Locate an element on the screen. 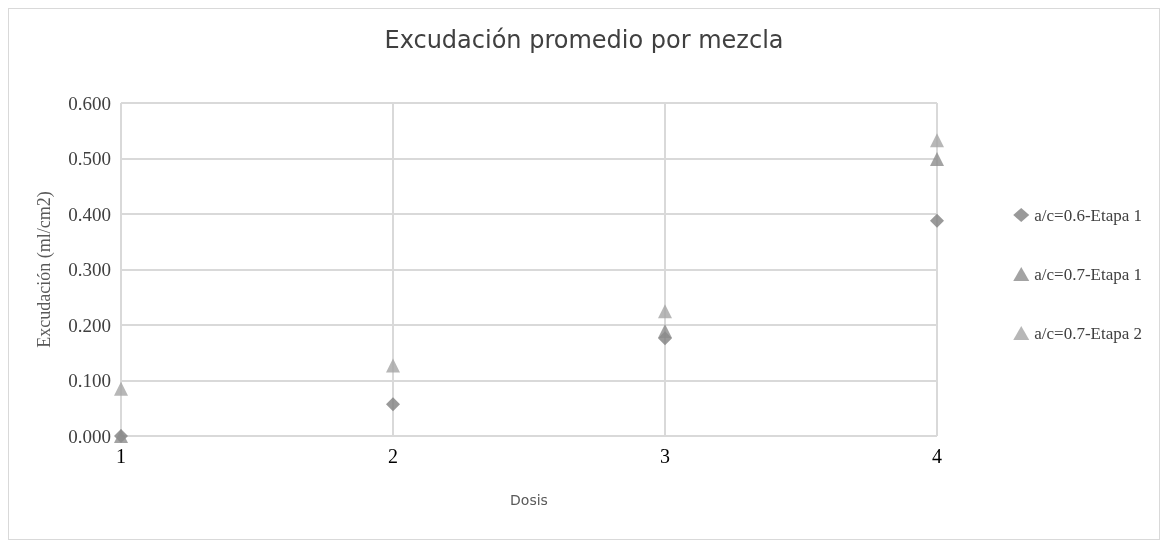  chart-title: Excudación promedio por mezcla is located at coordinates (584, 40).